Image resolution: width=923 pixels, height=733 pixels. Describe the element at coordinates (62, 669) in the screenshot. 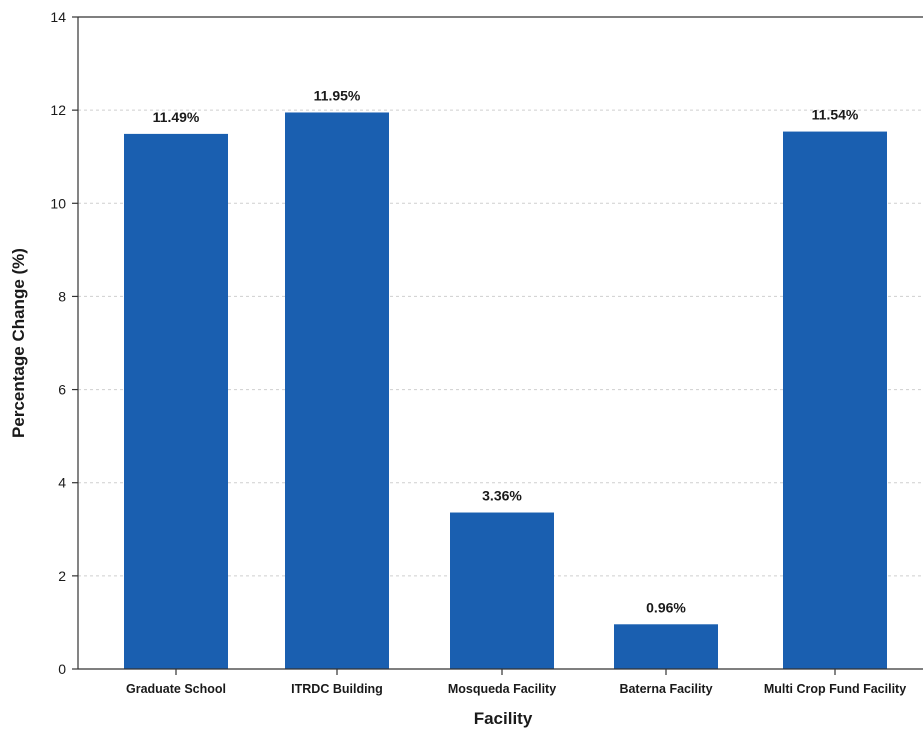

I see `y-tick-label: 0` at that location.